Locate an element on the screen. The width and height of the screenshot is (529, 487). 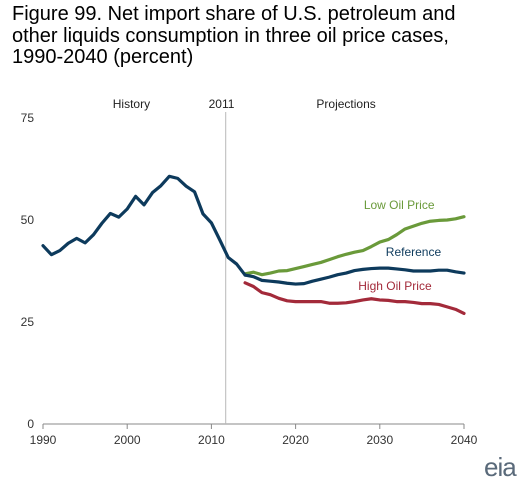
y-tick-label: 0 is located at coordinates (30, 424).